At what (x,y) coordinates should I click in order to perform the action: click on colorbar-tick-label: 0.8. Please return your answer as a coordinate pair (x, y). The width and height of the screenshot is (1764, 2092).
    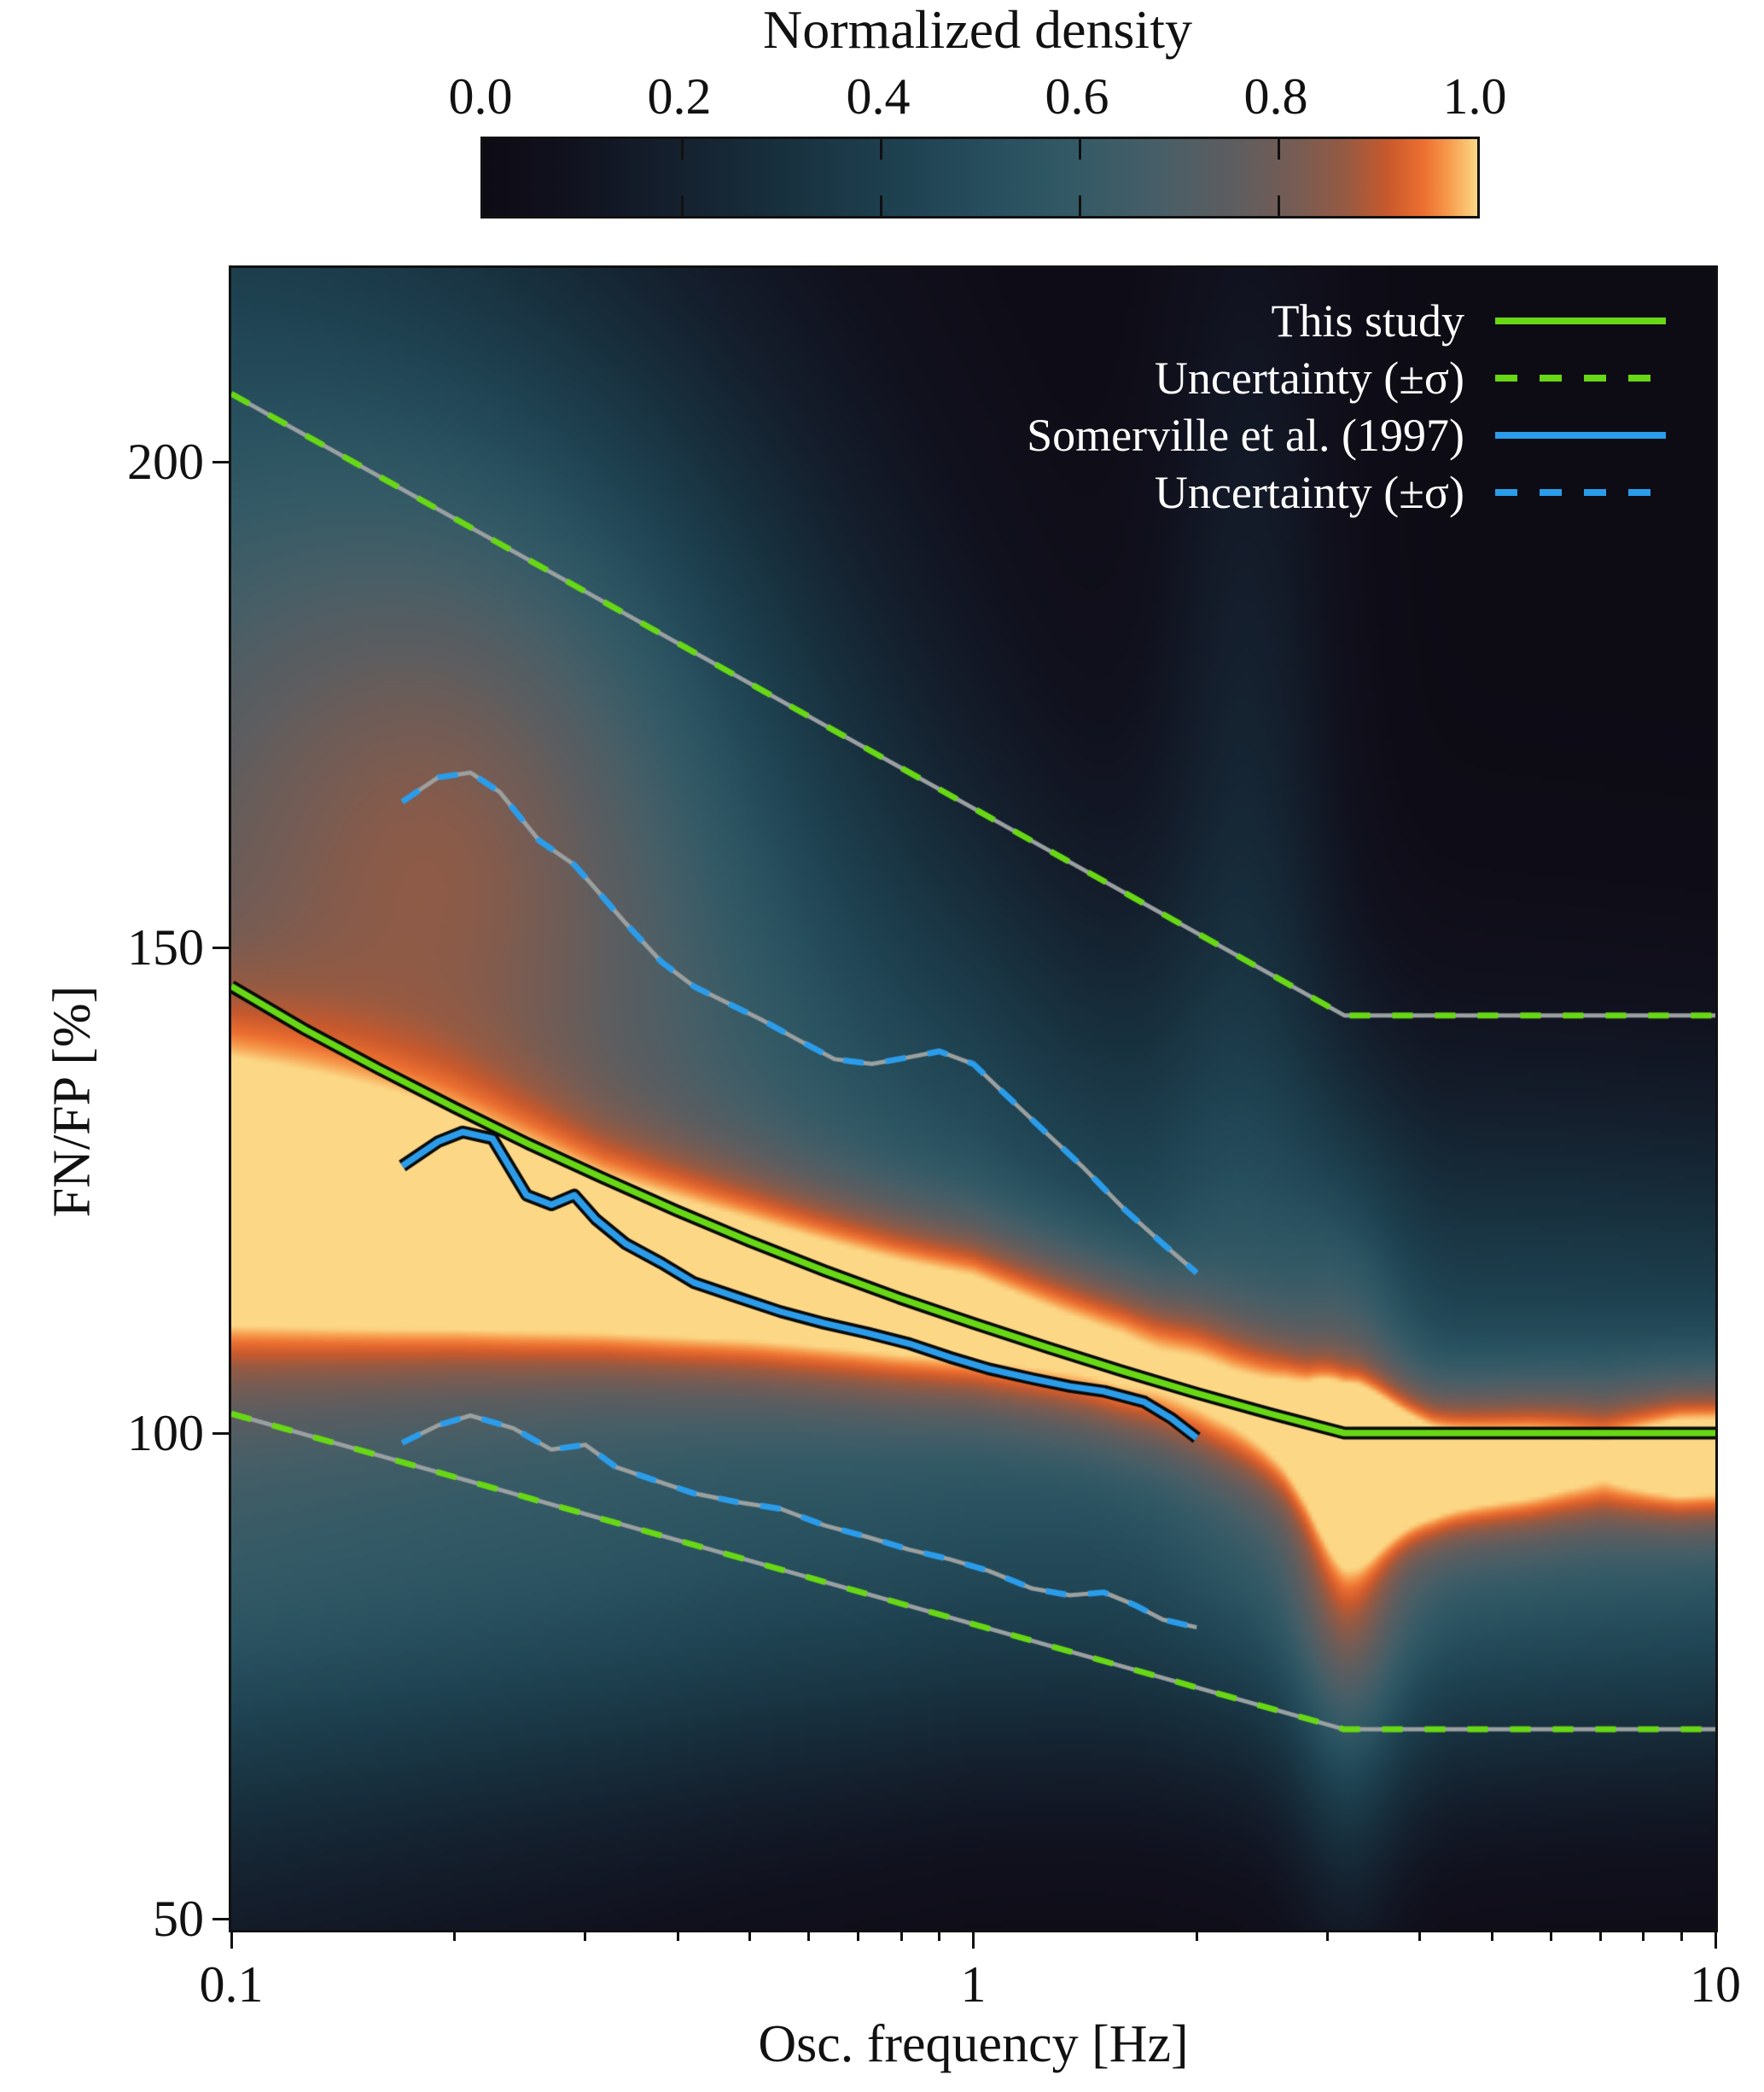
    Looking at the image, I should click on (1275, 97).